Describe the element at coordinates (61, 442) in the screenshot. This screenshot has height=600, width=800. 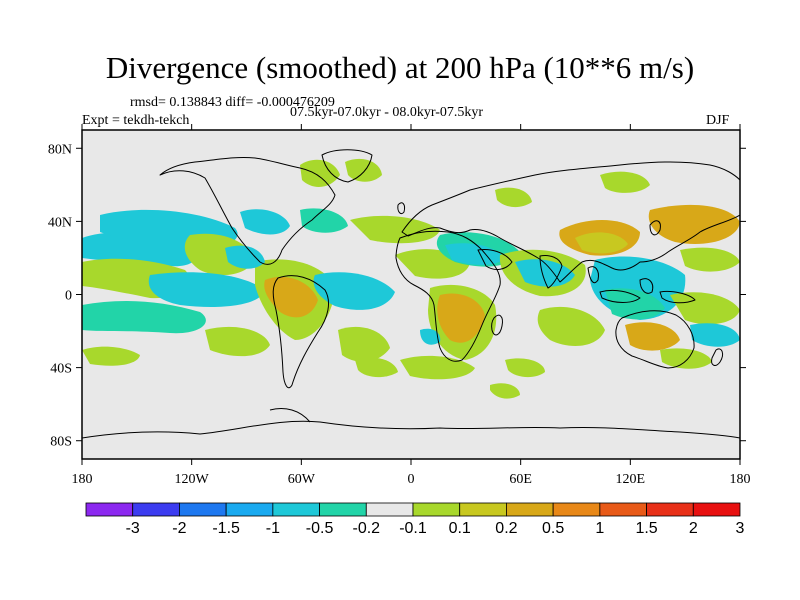
I see `y-tick-label: 80S` at that location.